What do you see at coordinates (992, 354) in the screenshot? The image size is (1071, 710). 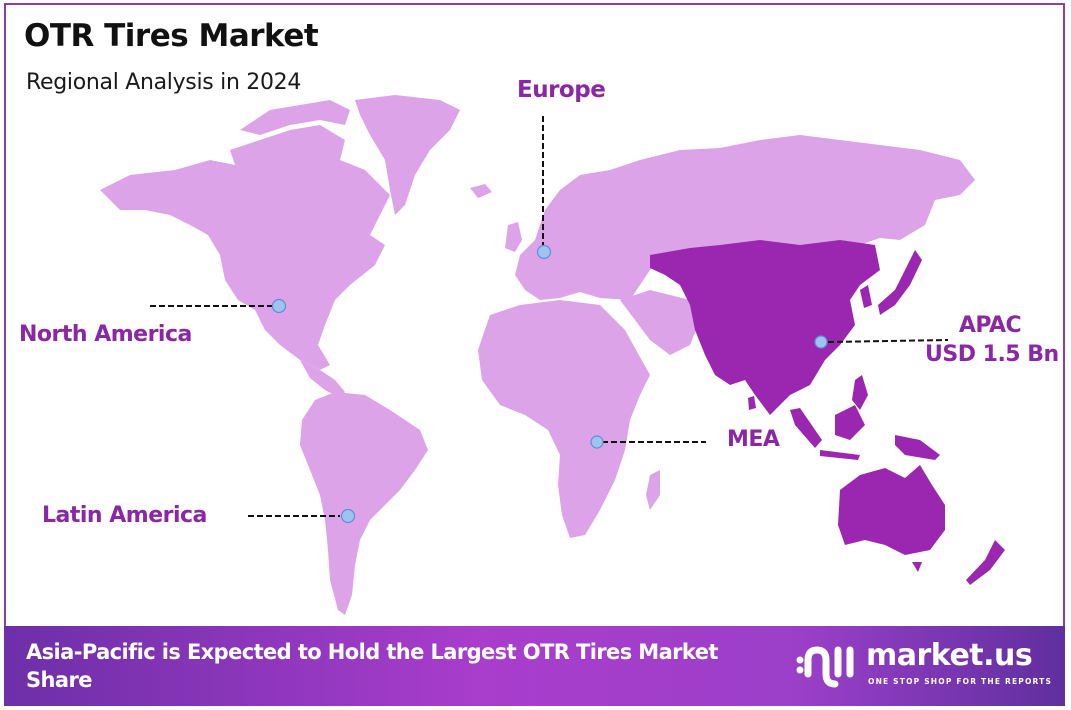 I see `region-value-apac: USD 1.5 Bn` at bounding box center [992, 354].